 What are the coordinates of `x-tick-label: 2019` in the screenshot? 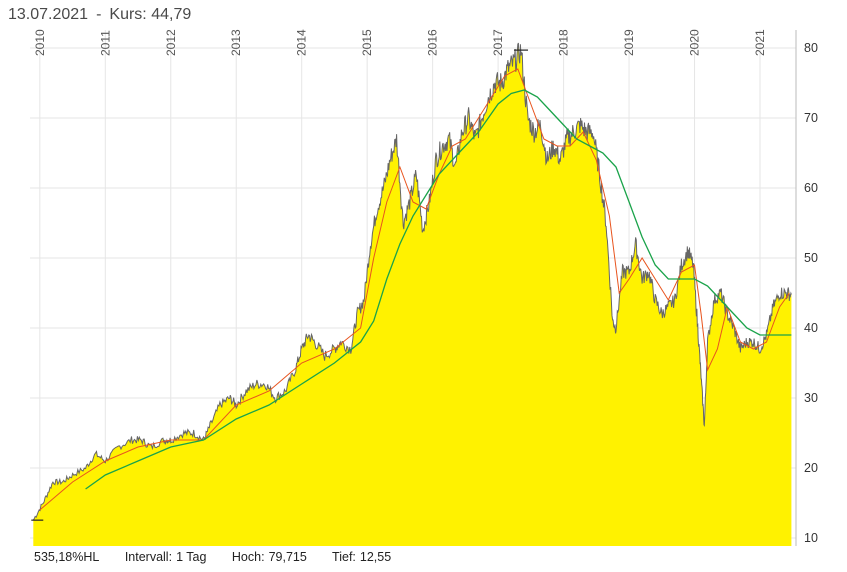 It's located at (629, 42).